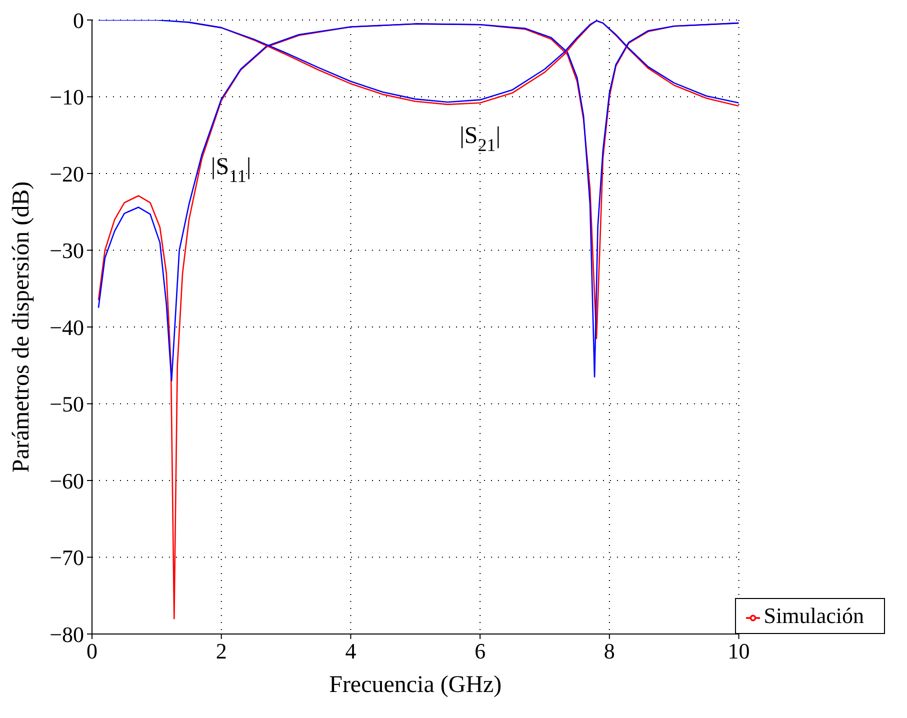 This screenshot has height=718, width=907. I want to click on y-tick-label: −10, so click(67, 97).